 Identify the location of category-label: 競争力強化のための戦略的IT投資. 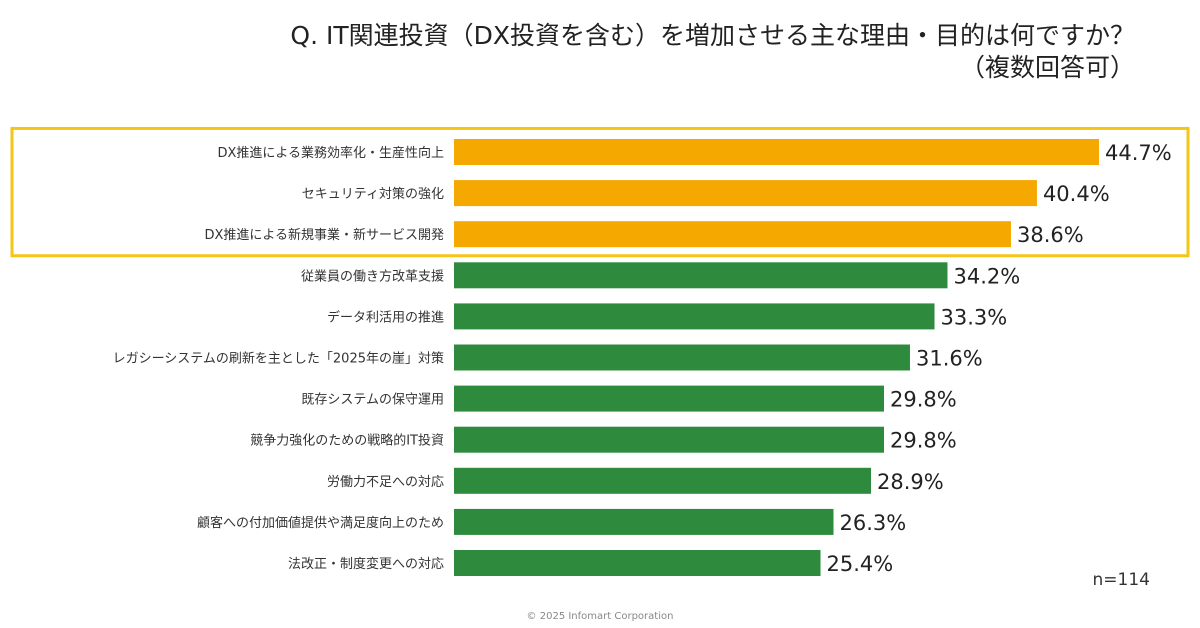
(347, 441).